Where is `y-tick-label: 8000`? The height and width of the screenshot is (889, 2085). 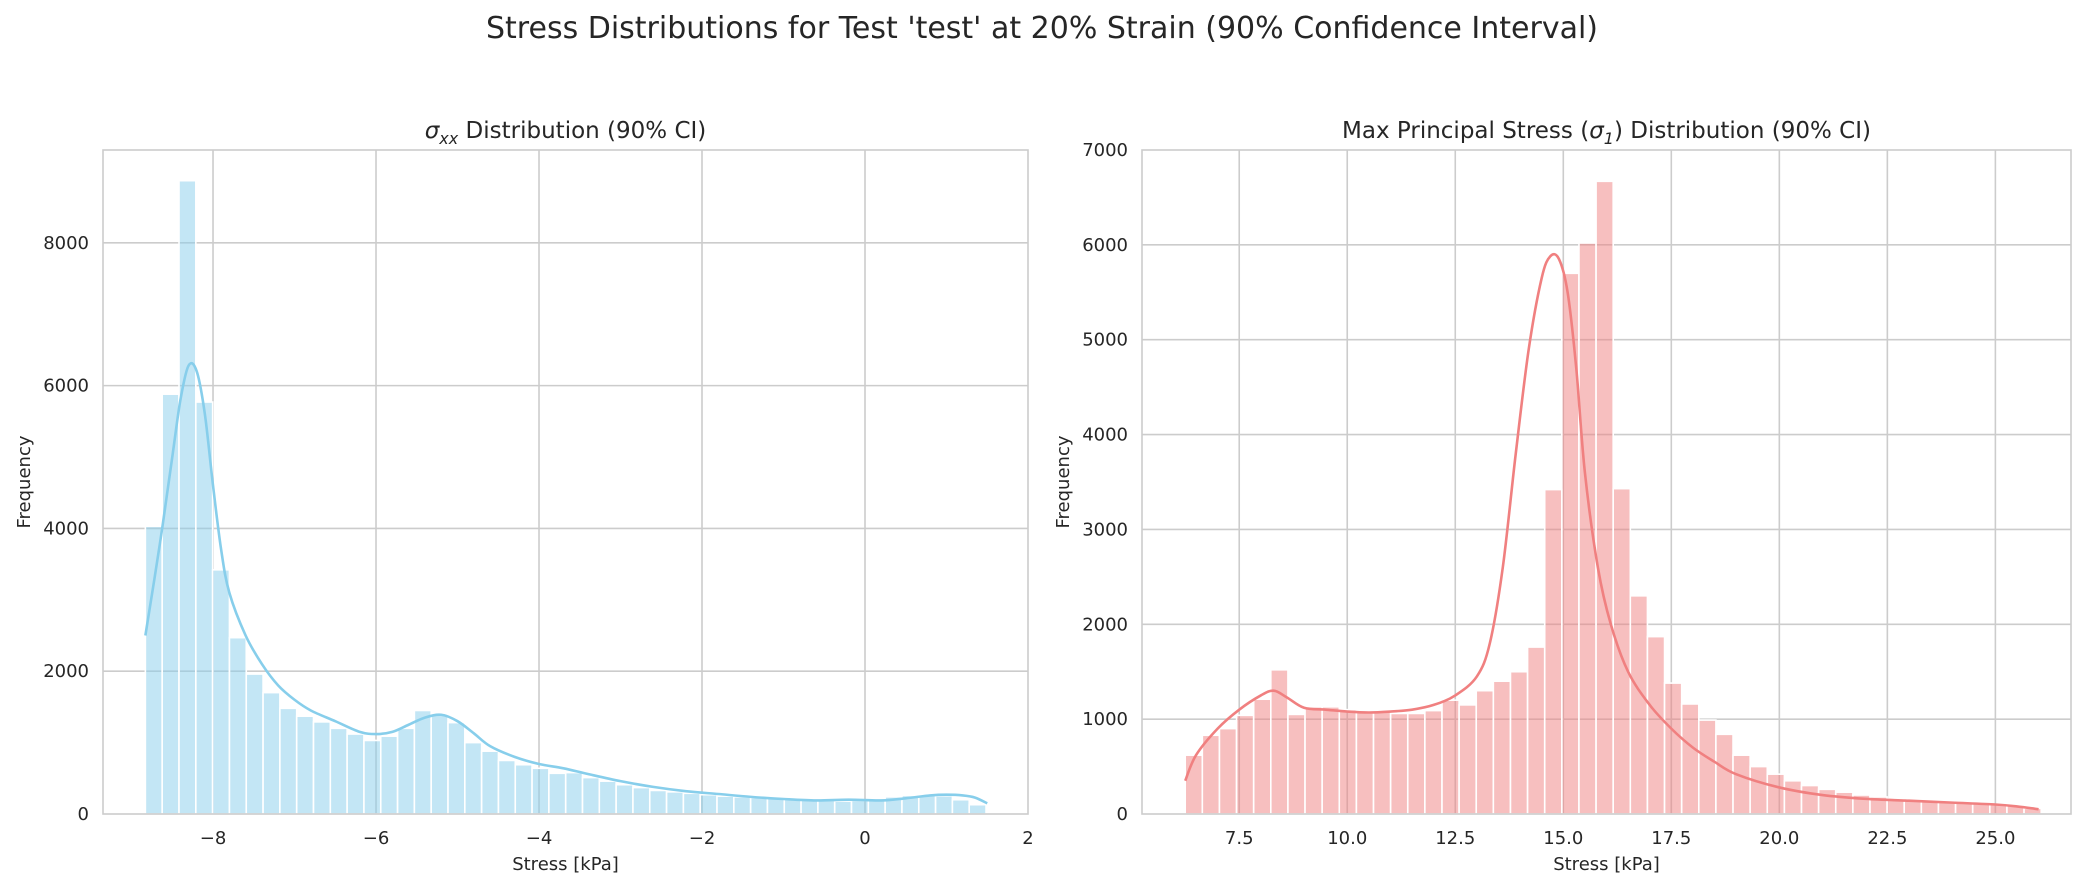
y-tick-label: 8000 is located at coordinates (66, 243).